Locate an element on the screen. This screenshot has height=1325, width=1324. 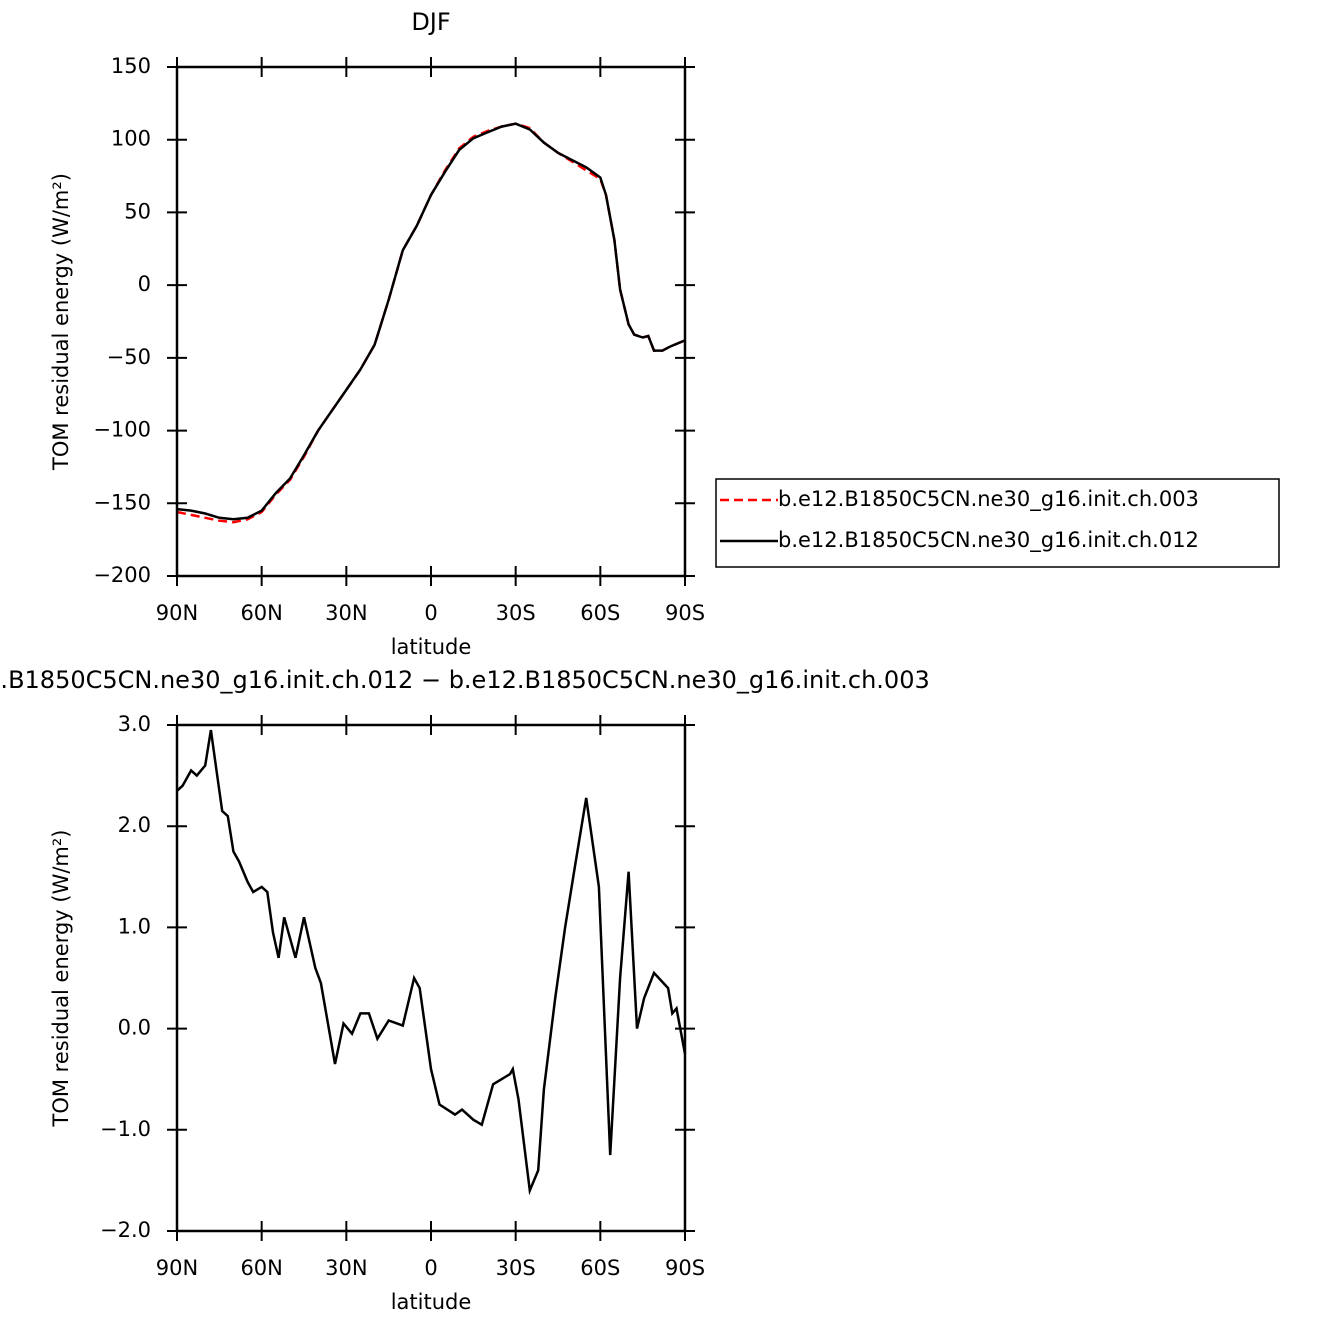
chart-title: DJF is located at coordinates (430, 22).